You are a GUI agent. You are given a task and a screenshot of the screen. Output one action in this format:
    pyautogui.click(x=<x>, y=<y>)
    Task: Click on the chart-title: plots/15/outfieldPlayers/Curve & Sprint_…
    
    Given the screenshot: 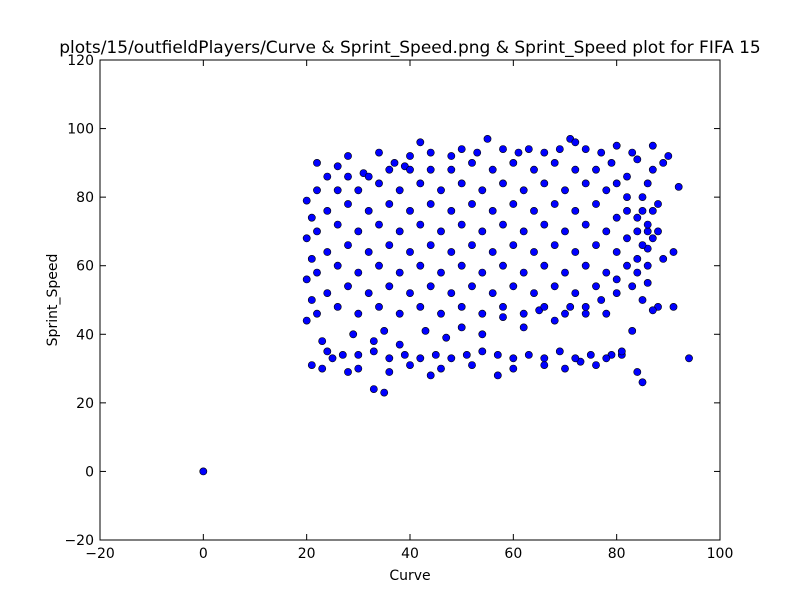 What is the action you would take?
    pyautogui.click(x=409, y=48)
    